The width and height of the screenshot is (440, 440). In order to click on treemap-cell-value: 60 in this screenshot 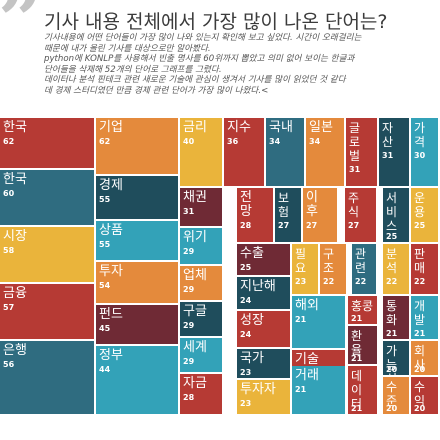, I will do `click(9, 193)`.